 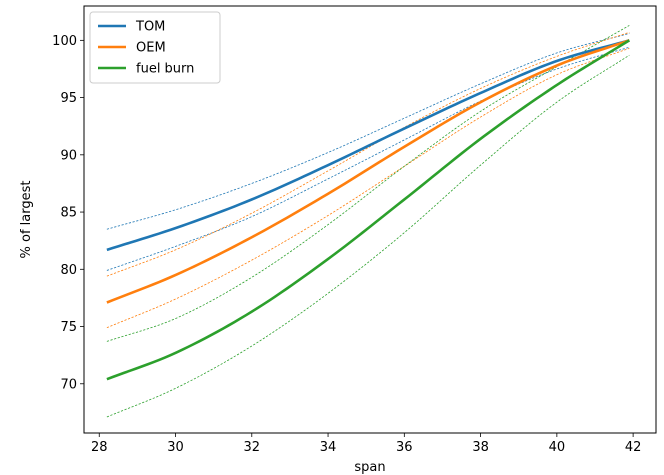 What do you see at coordinates (328, 447) in the screenshot?
I see `x-tick-label: 34` at bounding box center [328, 447].